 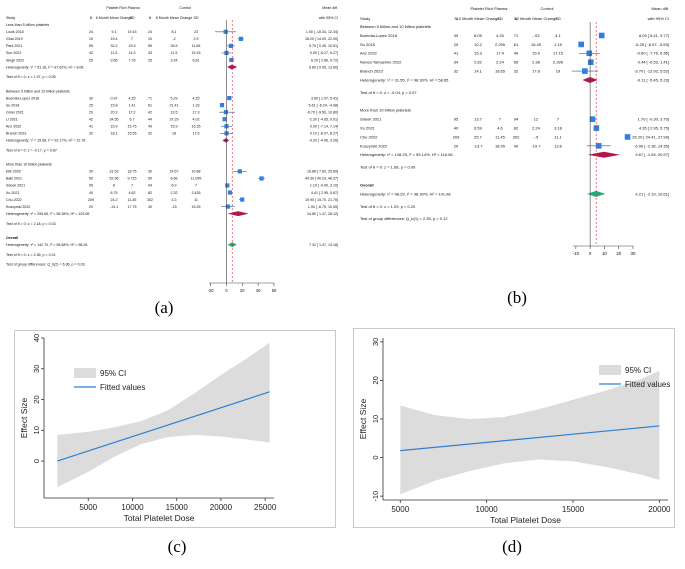 What do you see at coordinates (537, 18) in the screenshot?
I see `header-ctrl-mean: 12 Month Mean Change` at bounding box center [537, 18].